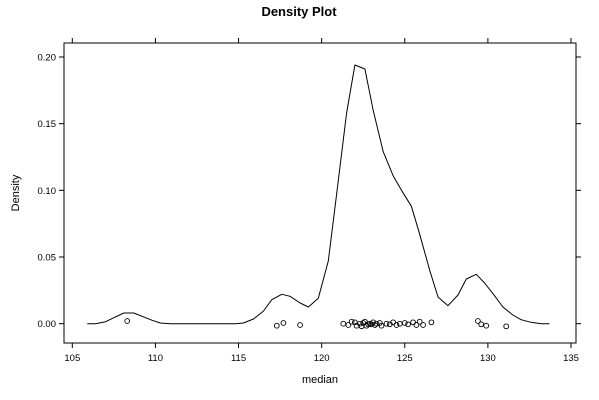 This screenshot has height=400, width=599. Describe the element at coordinates (16, 192) in the screenshot. I see `y-axis-label: Density` at that location.